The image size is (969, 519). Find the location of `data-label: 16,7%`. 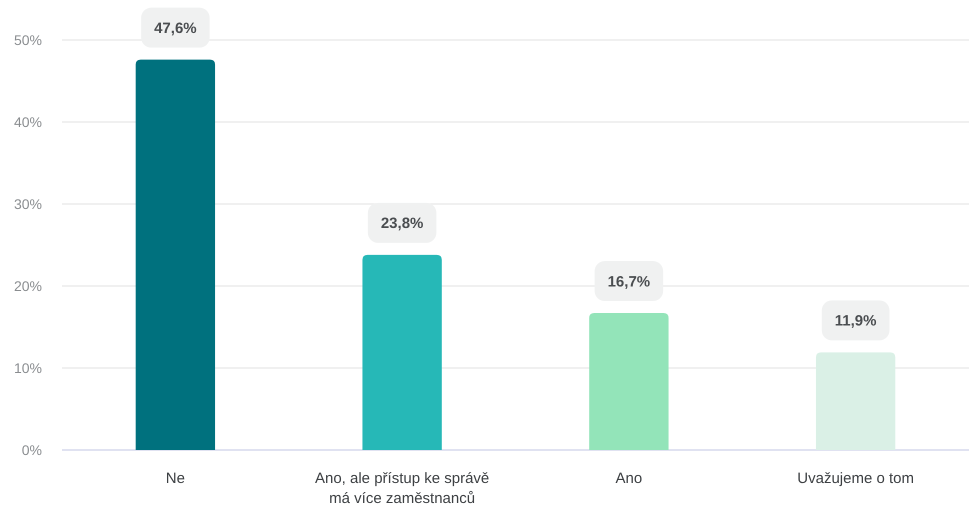

data-label: 16,7% is located at coordinates (629, 281).